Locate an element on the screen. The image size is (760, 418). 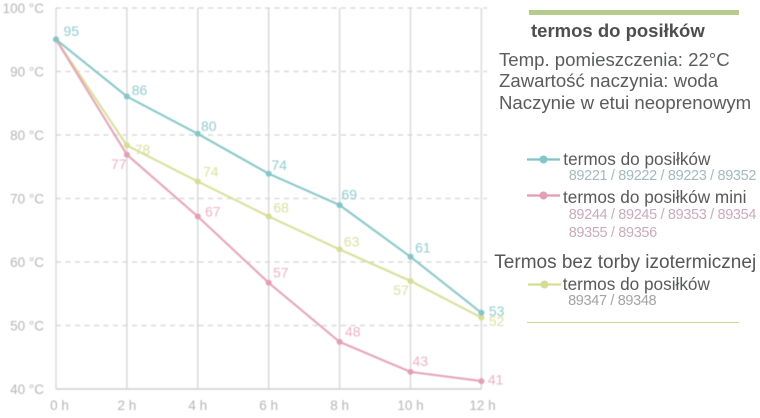
svg-text: 78 is located at coordinates (143, 150).